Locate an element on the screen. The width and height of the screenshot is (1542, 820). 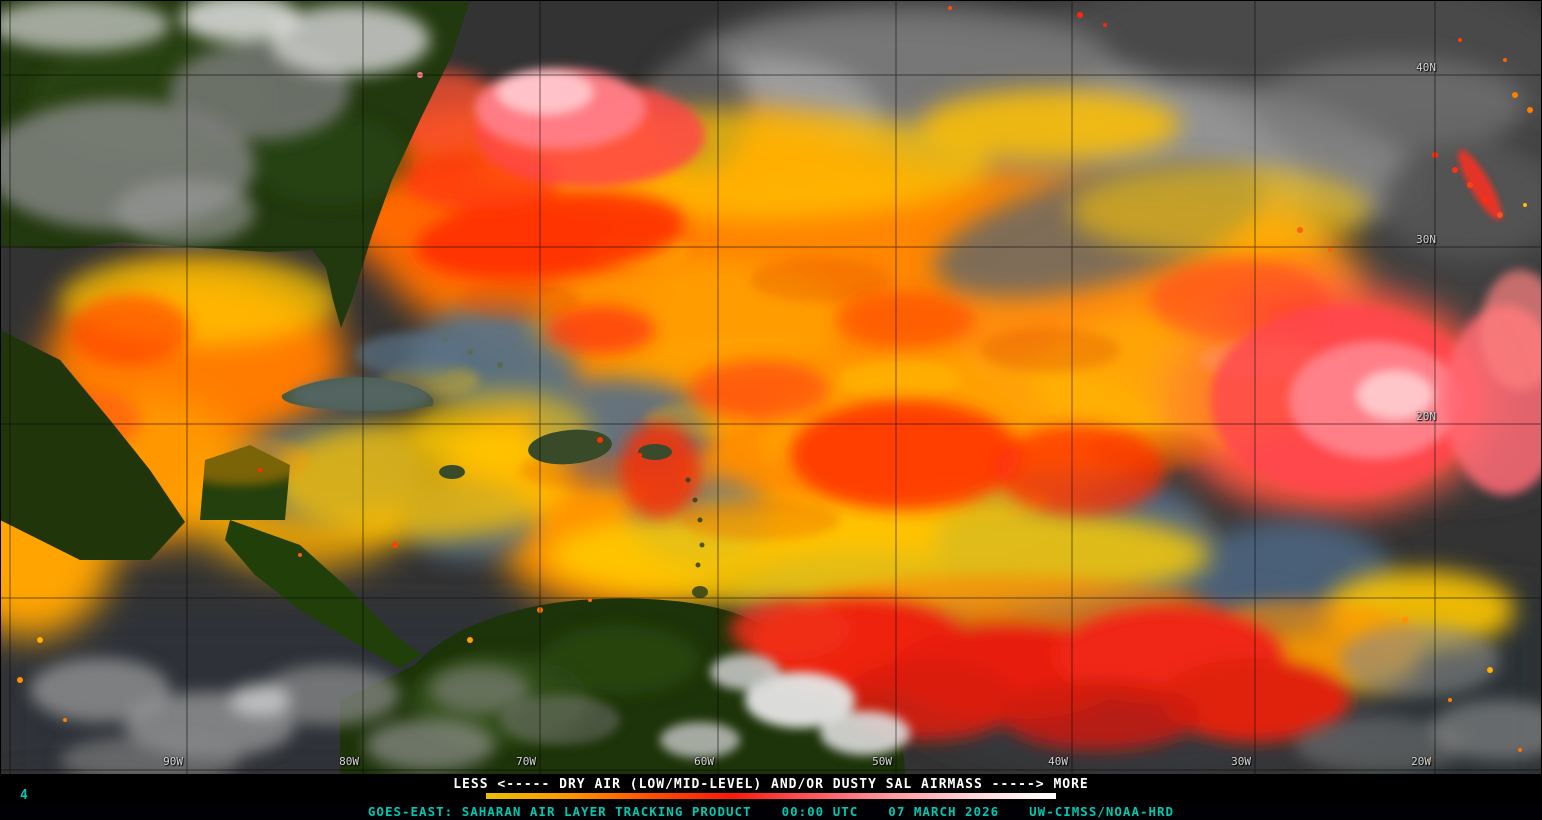
lon-label-20w: 20W is located at coordinates (1421, 761).